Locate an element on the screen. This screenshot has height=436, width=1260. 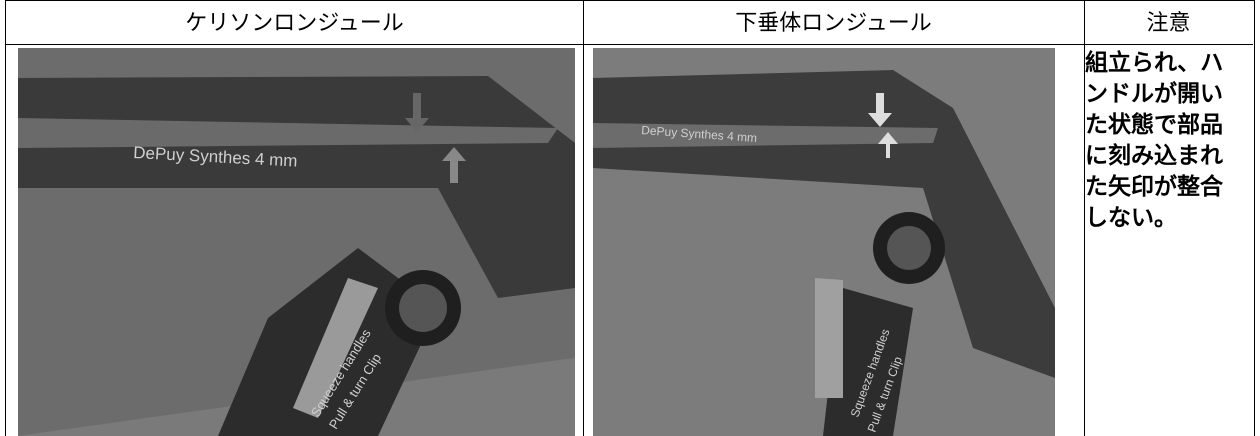
header-cell: 下垂体ロンジュール is located at coordinates (833, 23).